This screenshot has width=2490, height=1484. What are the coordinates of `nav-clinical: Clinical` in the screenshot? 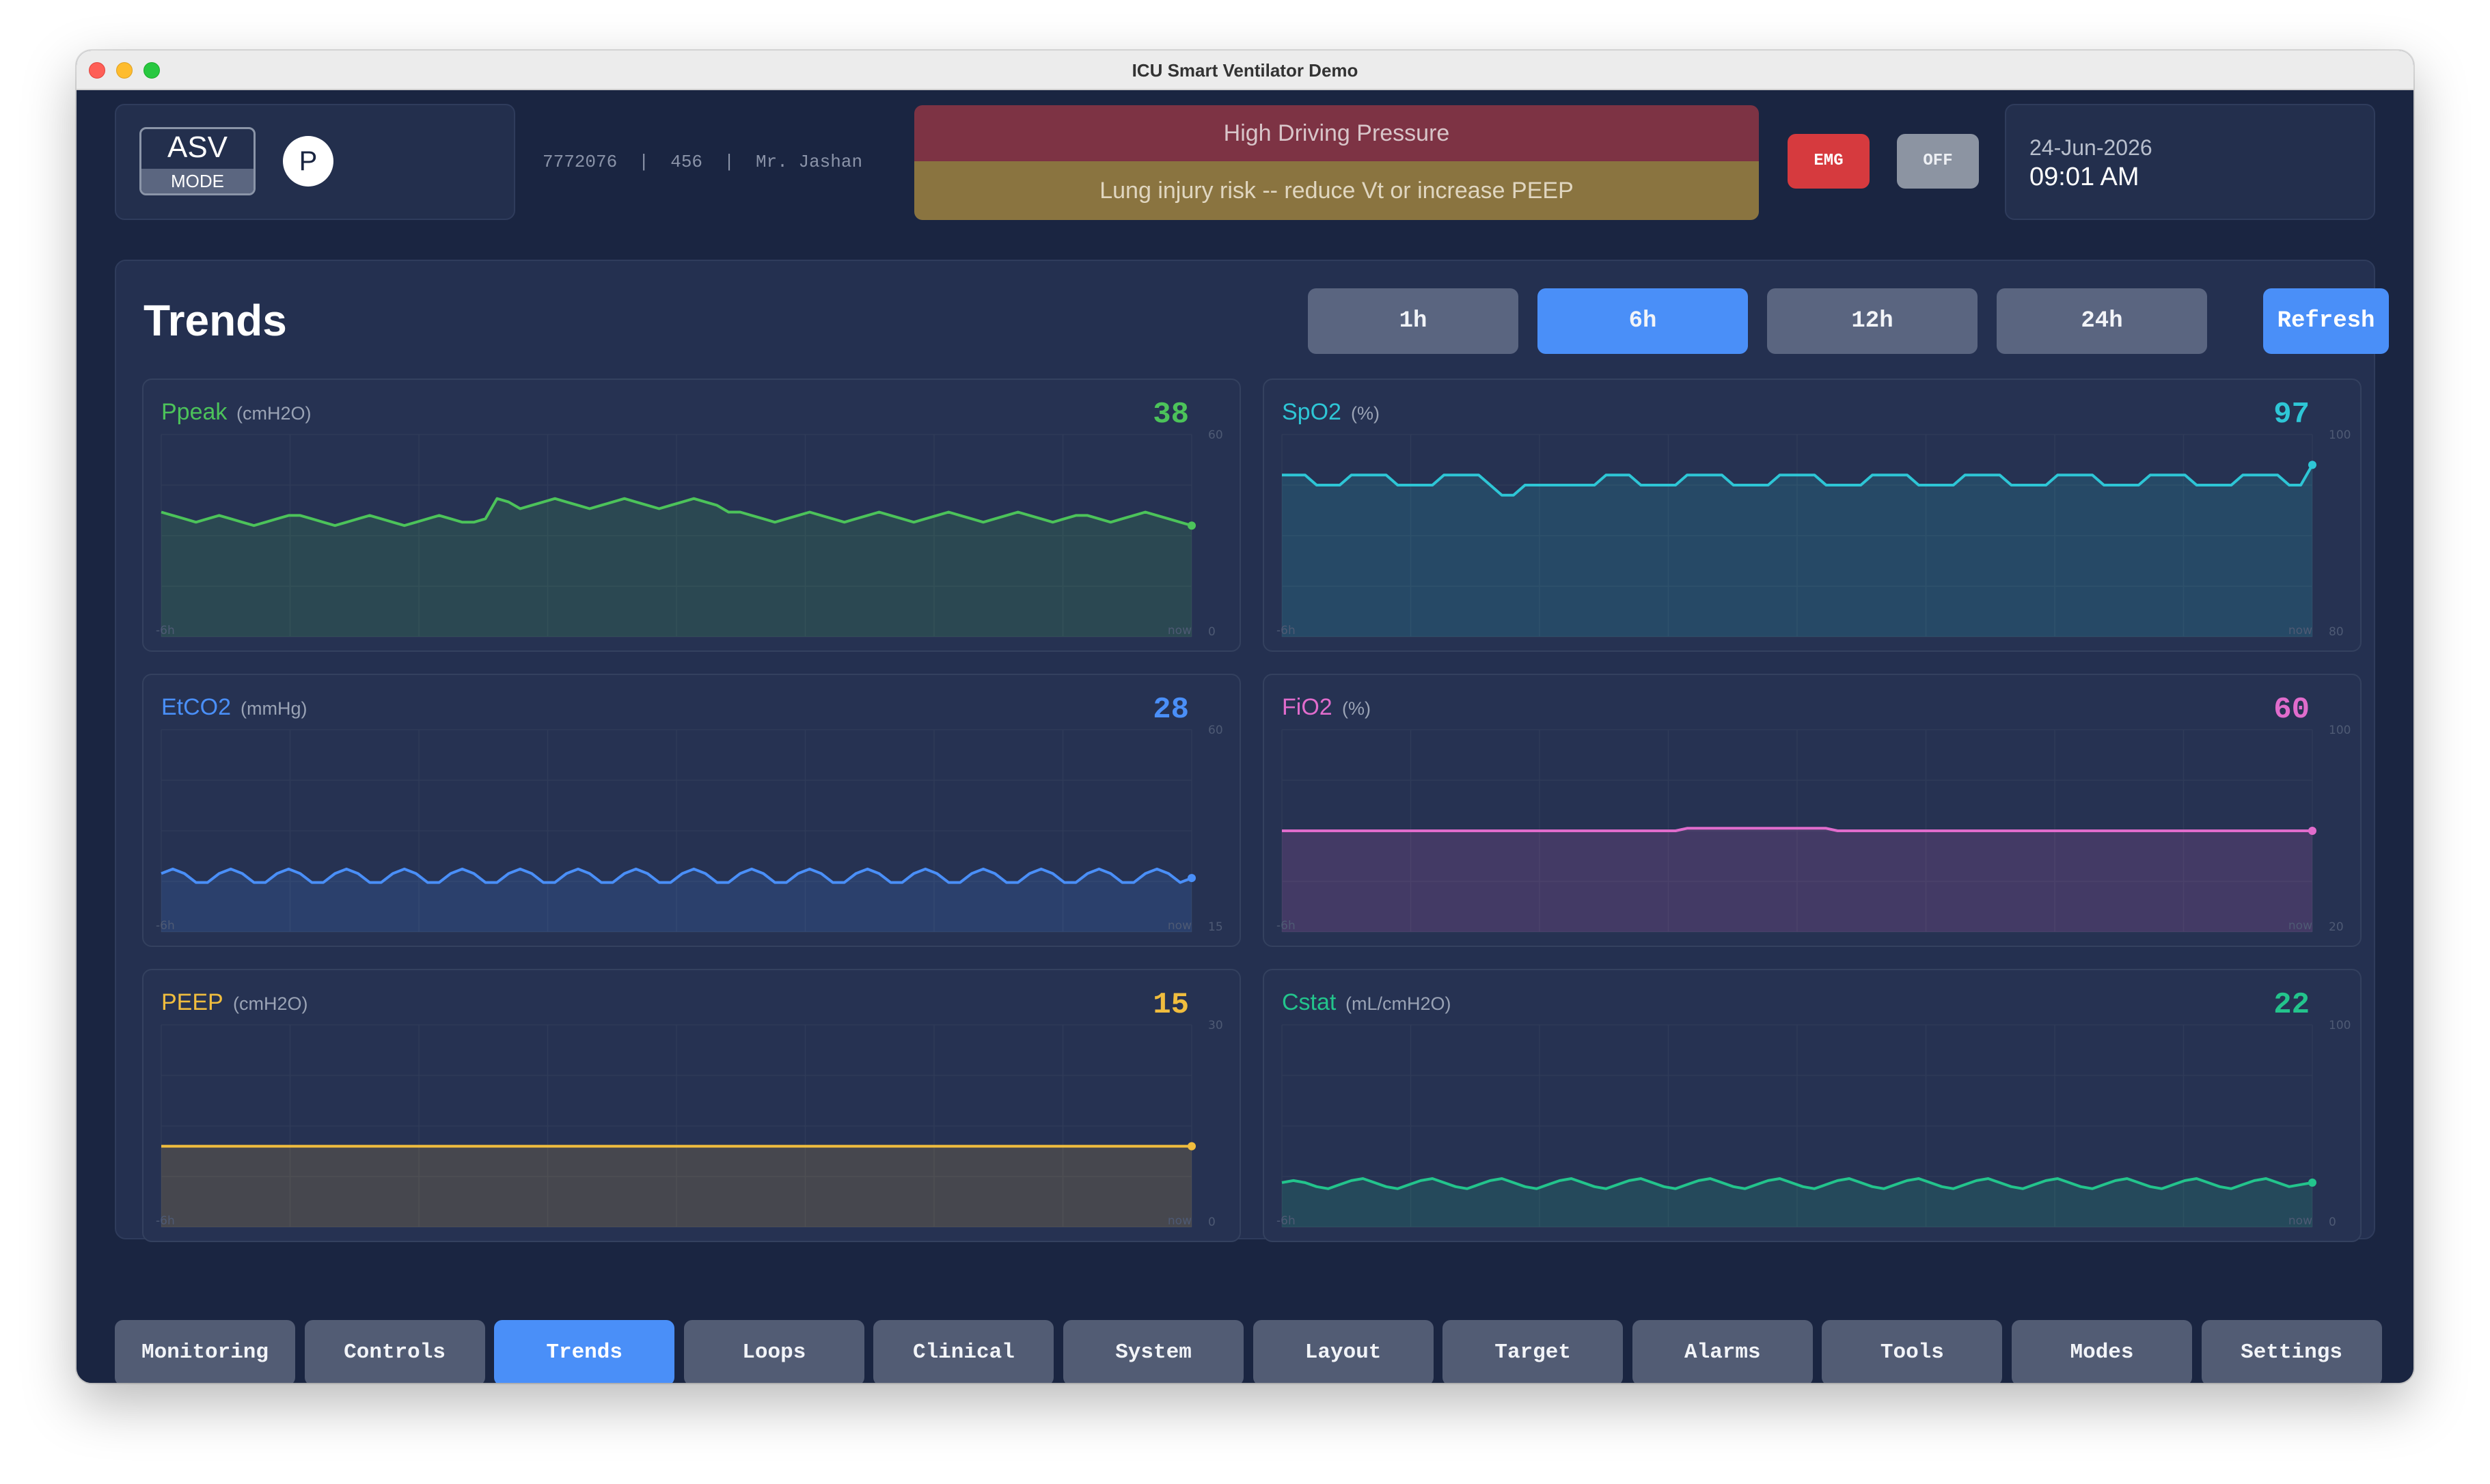 It's located at (963, 1352).